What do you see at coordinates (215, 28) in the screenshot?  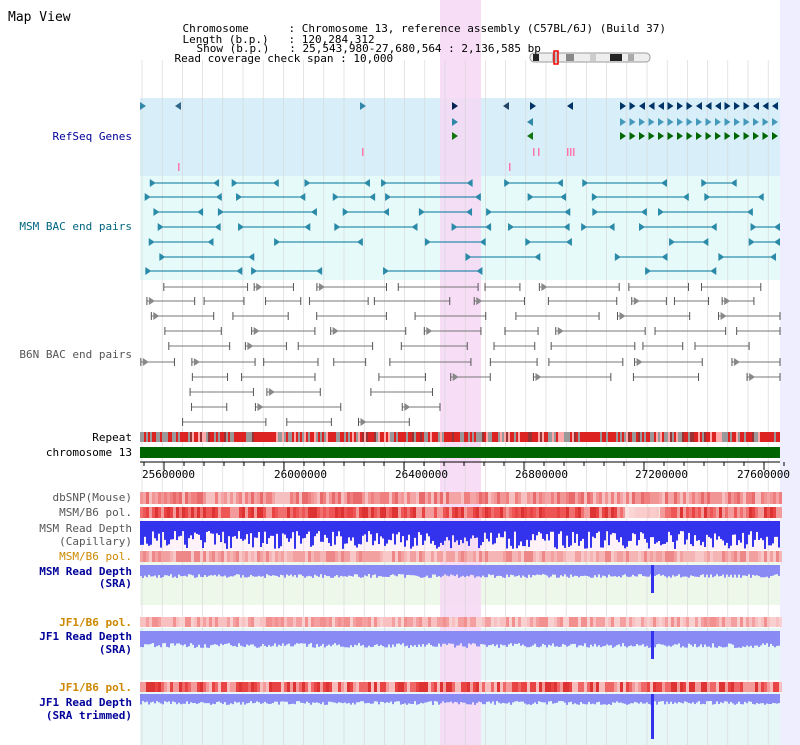 I see `chromosome-label: Chromosome` at bounding box center [215, 28].